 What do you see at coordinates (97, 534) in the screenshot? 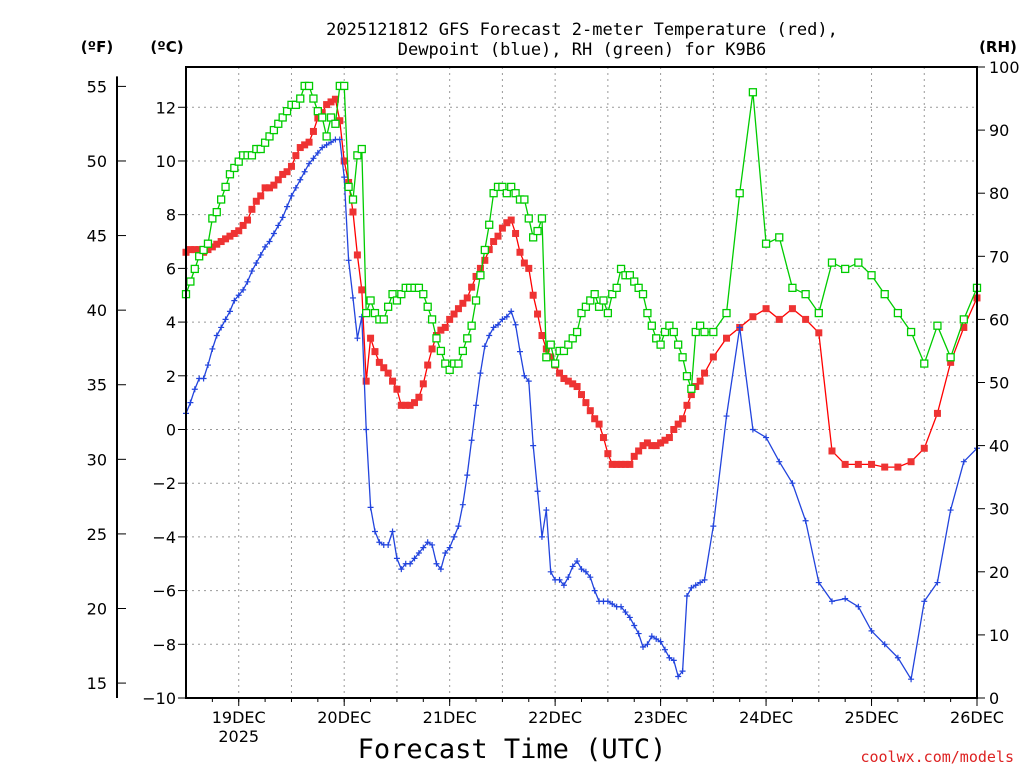
I see `fahrenheit-tick-label: 25` at bounding box center [97, 534].